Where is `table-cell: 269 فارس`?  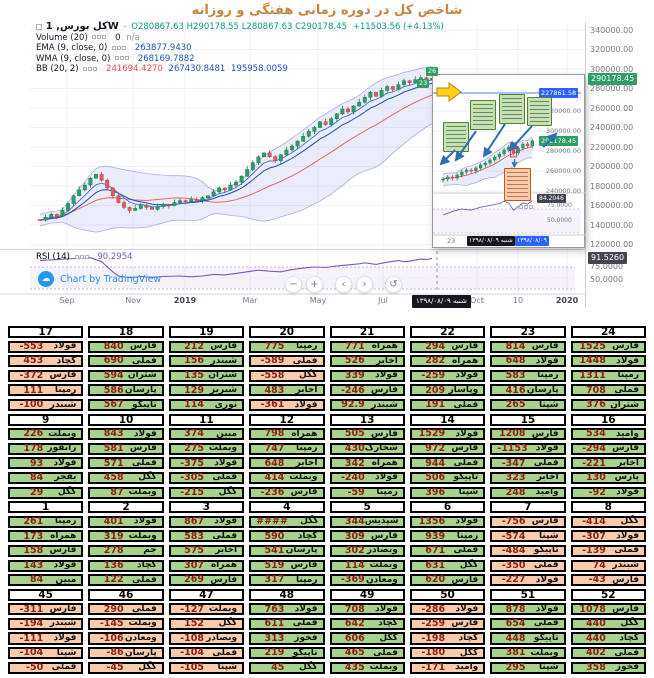 table-cell: 269 فارس is located at coordinates (206, 580).